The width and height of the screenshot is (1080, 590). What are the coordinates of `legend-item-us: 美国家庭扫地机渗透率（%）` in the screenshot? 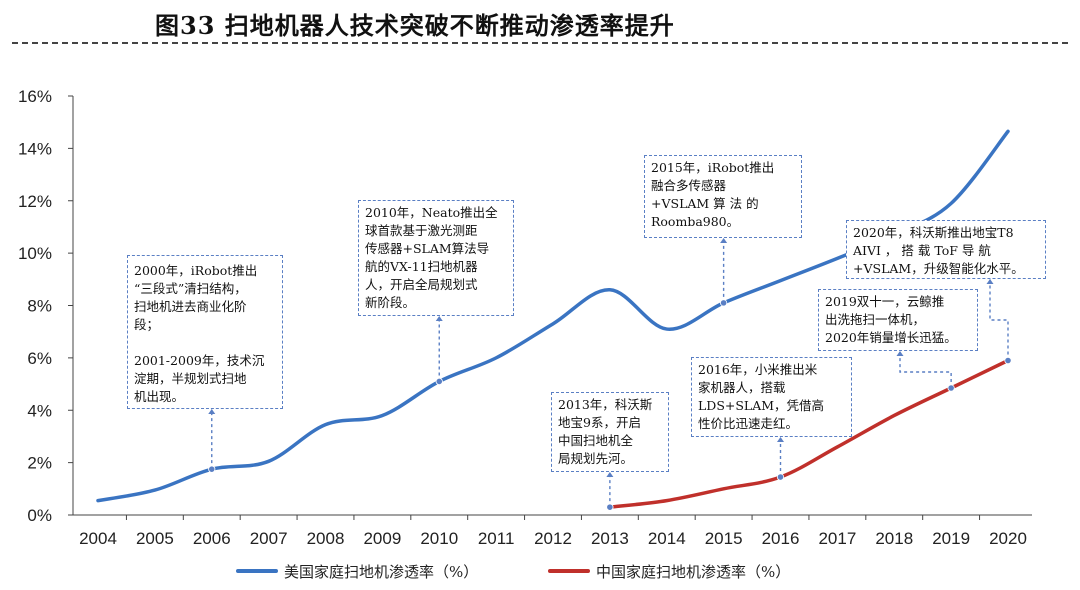 It's located at (357, 571).